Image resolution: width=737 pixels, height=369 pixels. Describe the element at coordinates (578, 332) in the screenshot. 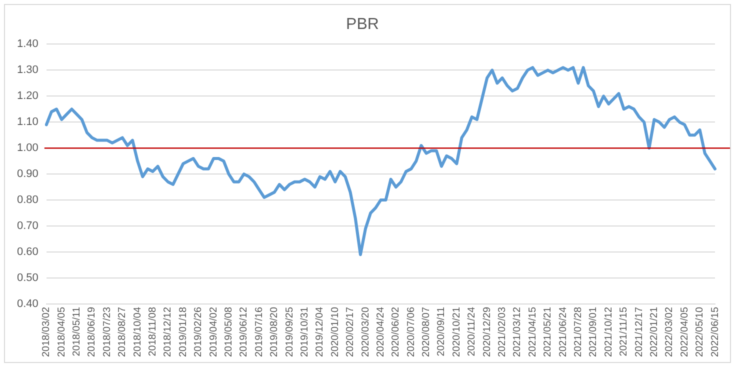

I see `x-tick-label: 2021/07/28` at that location.